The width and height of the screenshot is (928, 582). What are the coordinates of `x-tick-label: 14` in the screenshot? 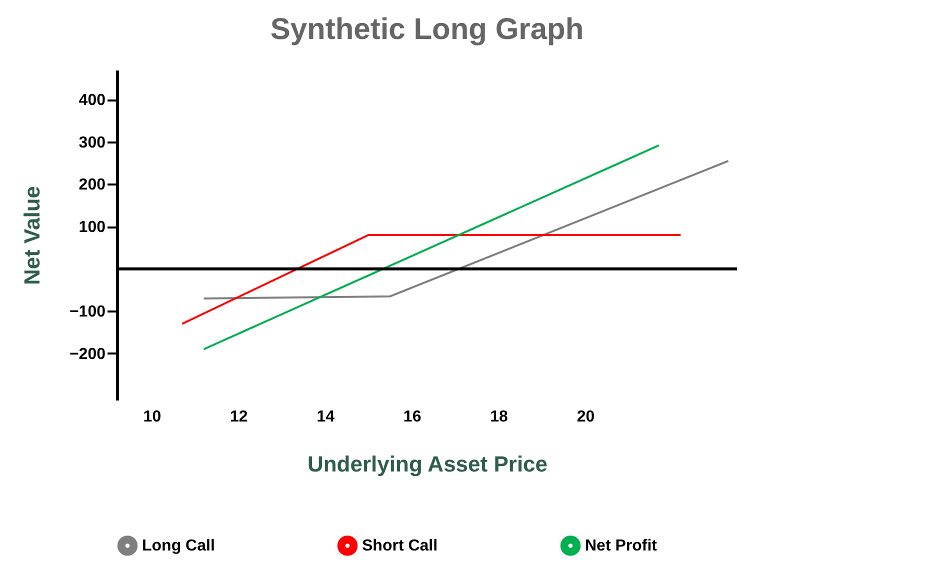 It's located at (325, 417).